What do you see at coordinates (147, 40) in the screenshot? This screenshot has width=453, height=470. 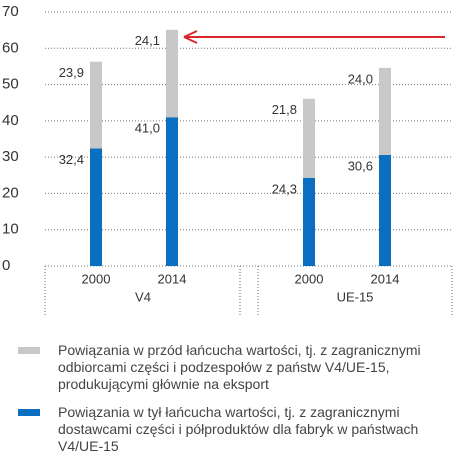 I see `value-label: 24,1` at bounding box center [147, 40].